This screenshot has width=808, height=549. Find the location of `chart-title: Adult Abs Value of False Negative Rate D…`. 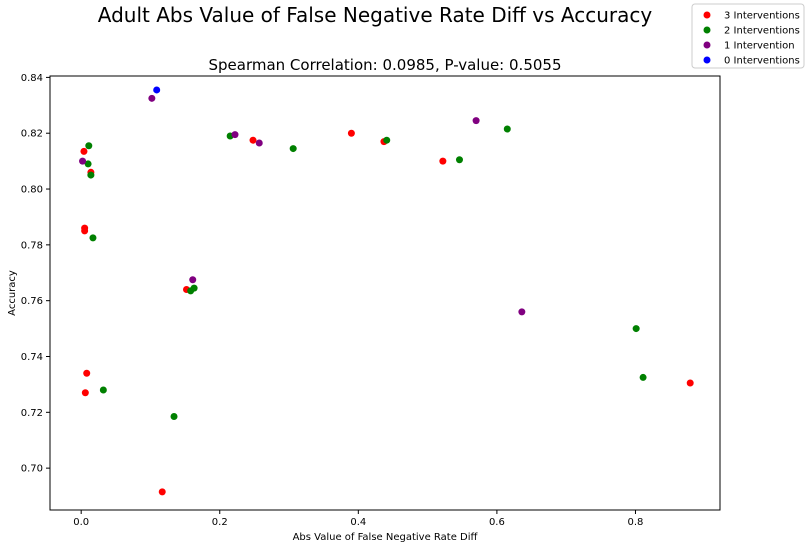

chart-title: Adult Abs Value of False Negative Rate D… is located at coordinates (375, 15).